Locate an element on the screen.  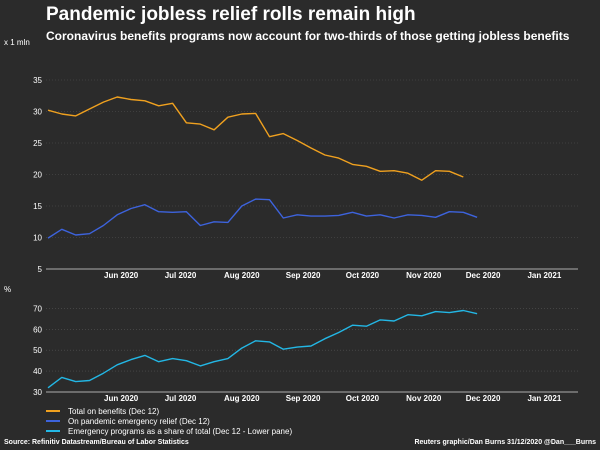
top-pane-unit-label: x 1 mln is located at coordinates (17, 42).